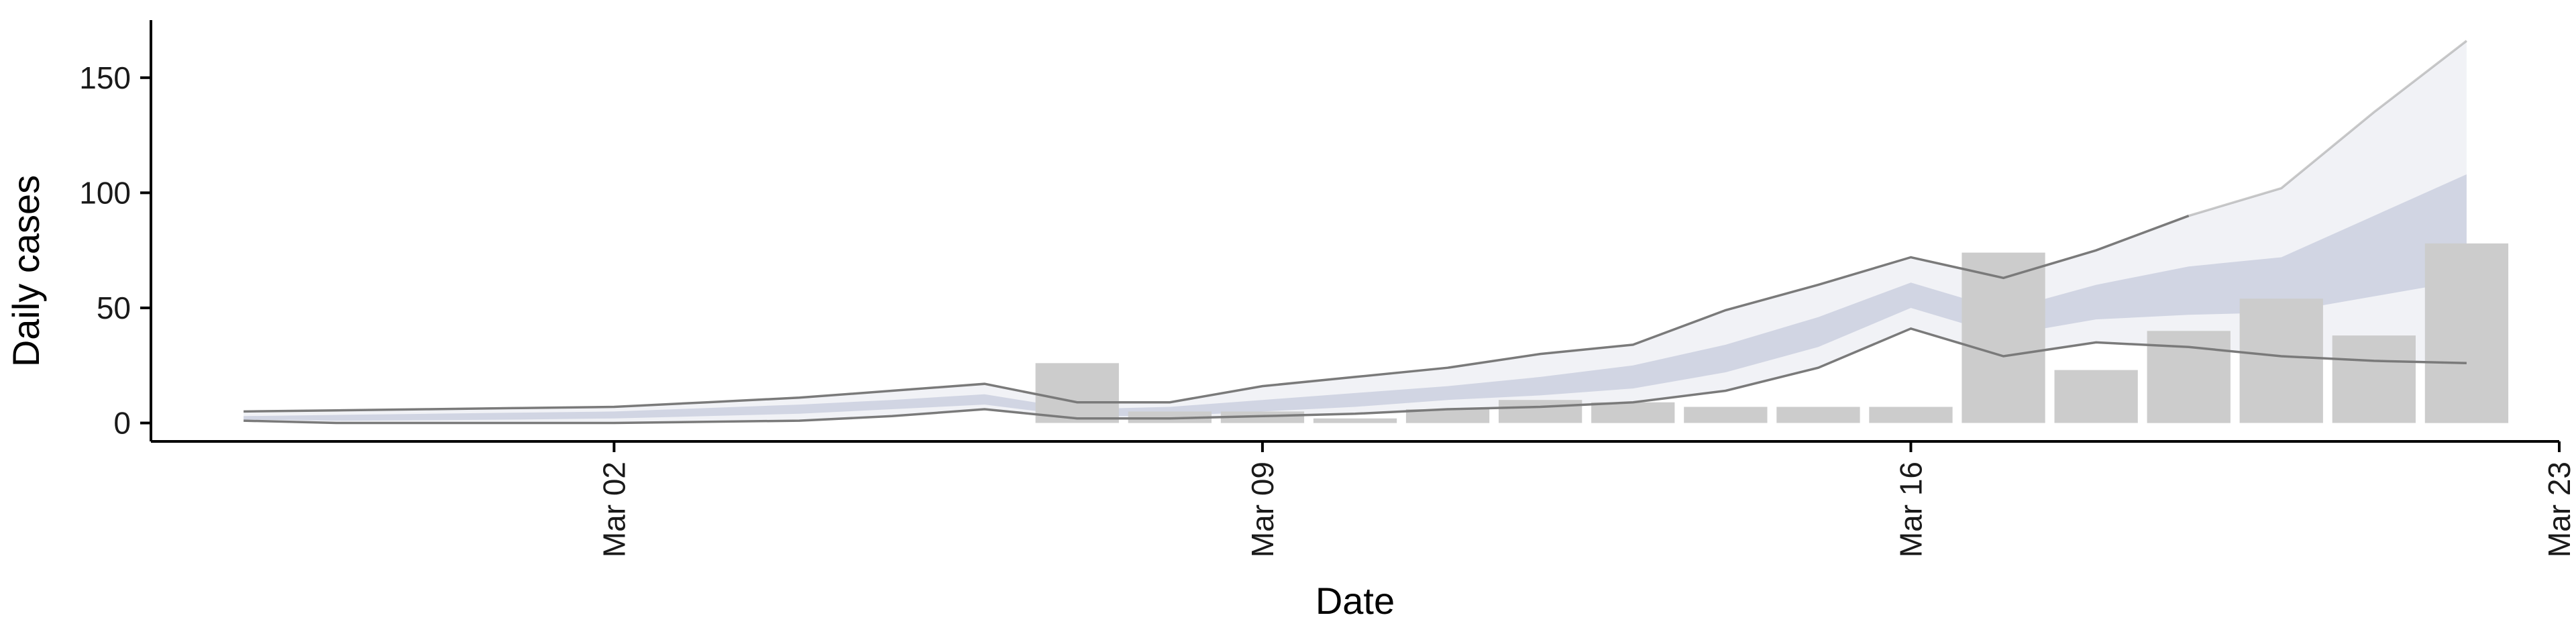  What do you see at coordinates (26, 271) in the screenshot?
I see `y-axis-title: Daily cases` at bounding box center [26, 271].